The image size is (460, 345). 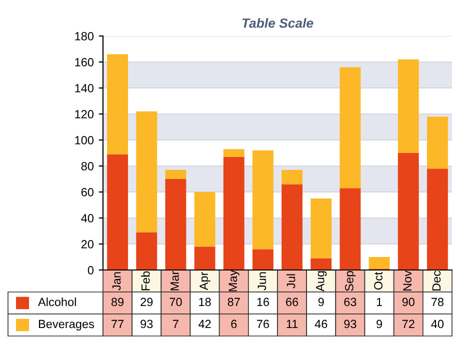 What do you see at coordinates (84, 62) in the screenshot?
I see `y-tick-label: 160` at bounding box center [84, 62].